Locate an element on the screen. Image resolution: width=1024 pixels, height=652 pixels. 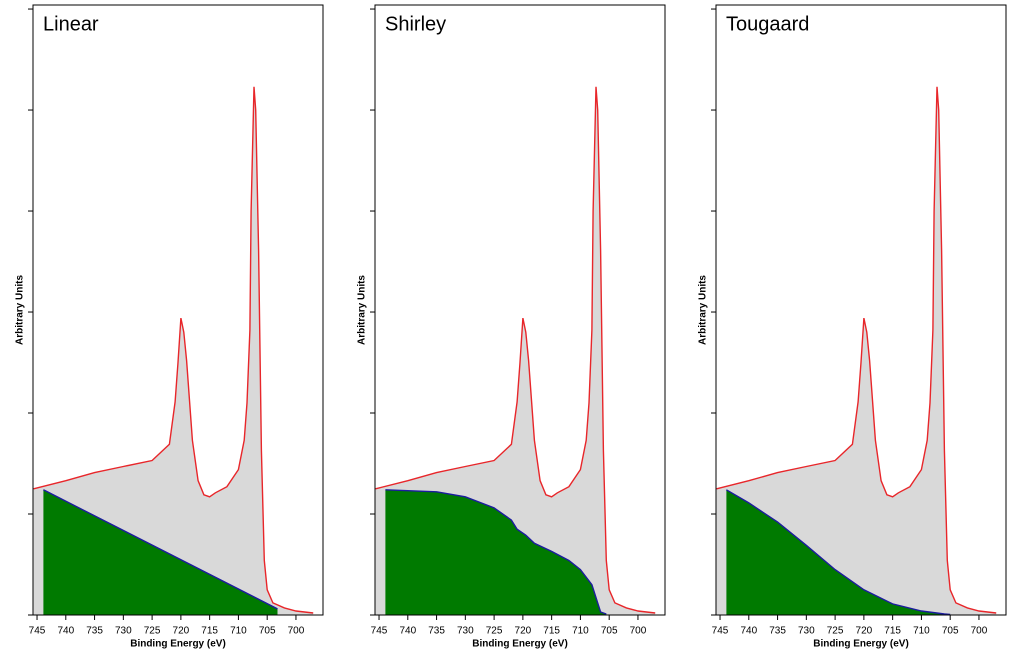
panel-title: Tougaard is located at coordinates (767, 24).